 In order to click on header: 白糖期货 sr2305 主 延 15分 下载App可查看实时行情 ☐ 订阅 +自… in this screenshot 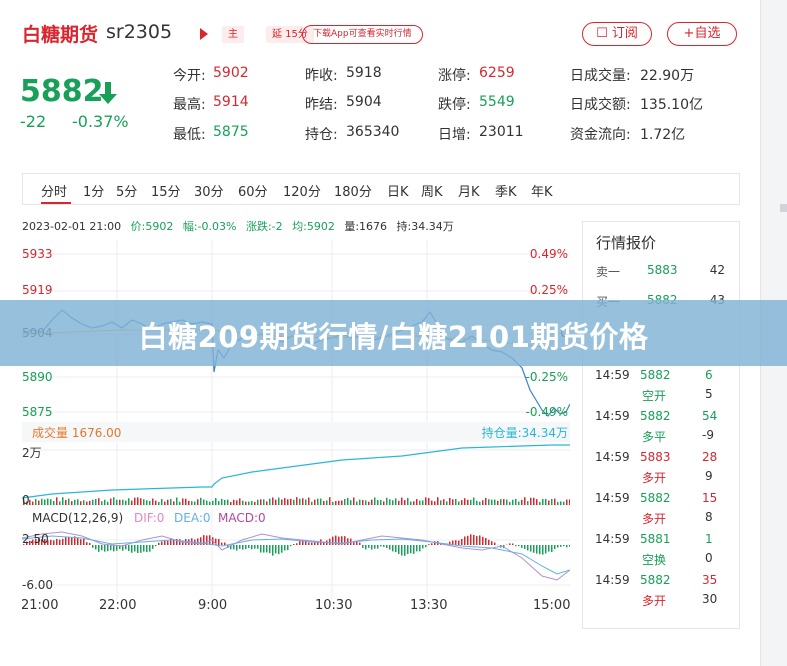, I will do `click(380, 35)`.